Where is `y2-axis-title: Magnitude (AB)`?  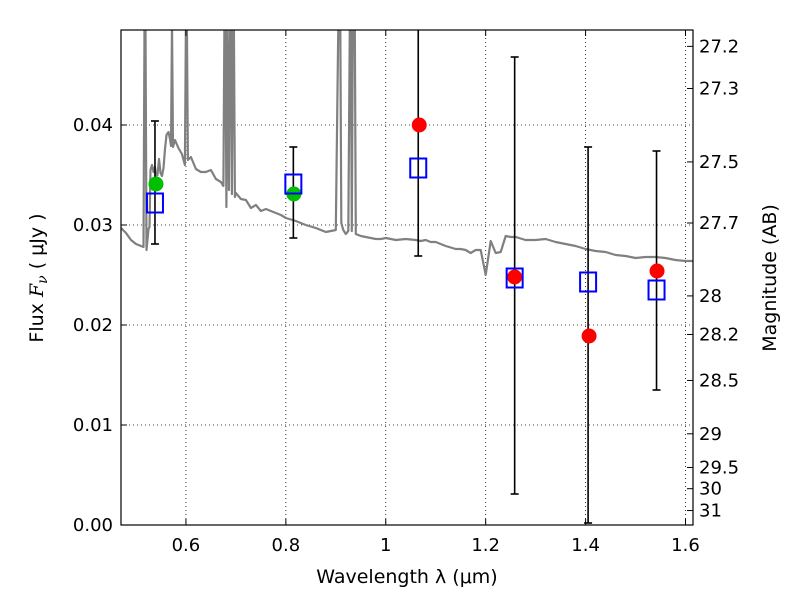
y2-axis-title: Magnitude (AB) is located at coordinates (770, 278).